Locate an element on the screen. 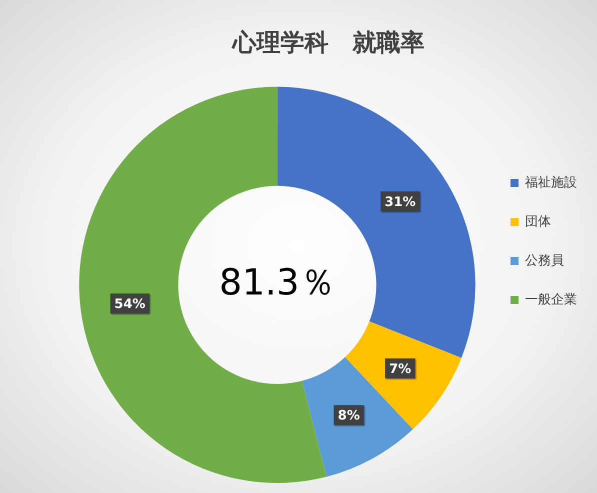  data-label: 54% is located at coordinates (130, 304).